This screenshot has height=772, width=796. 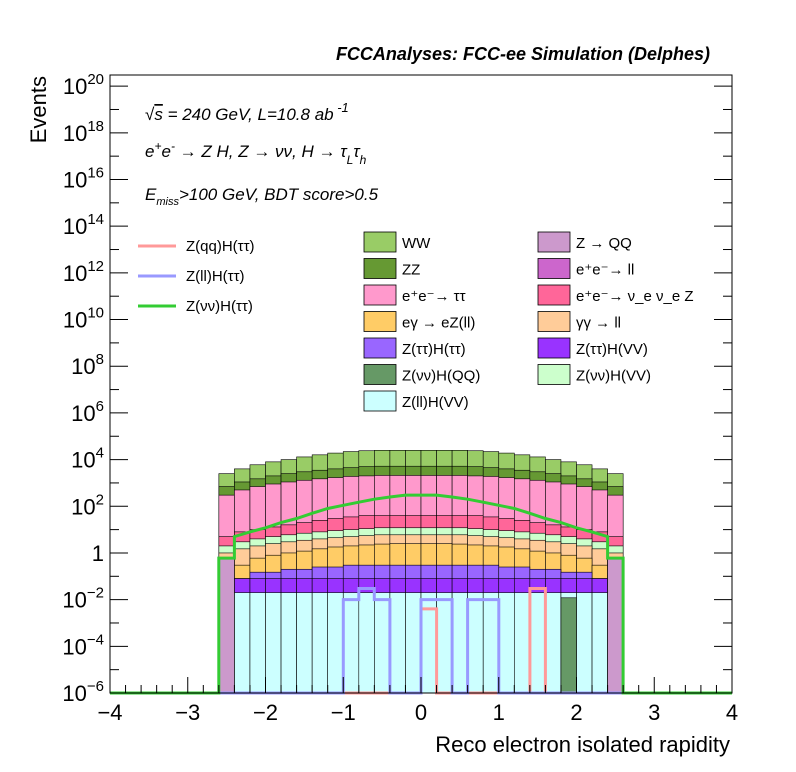 I want to click on legend-label-z-ll-h-vv: Z(ll)H(VV), so click(x=435, y=402).